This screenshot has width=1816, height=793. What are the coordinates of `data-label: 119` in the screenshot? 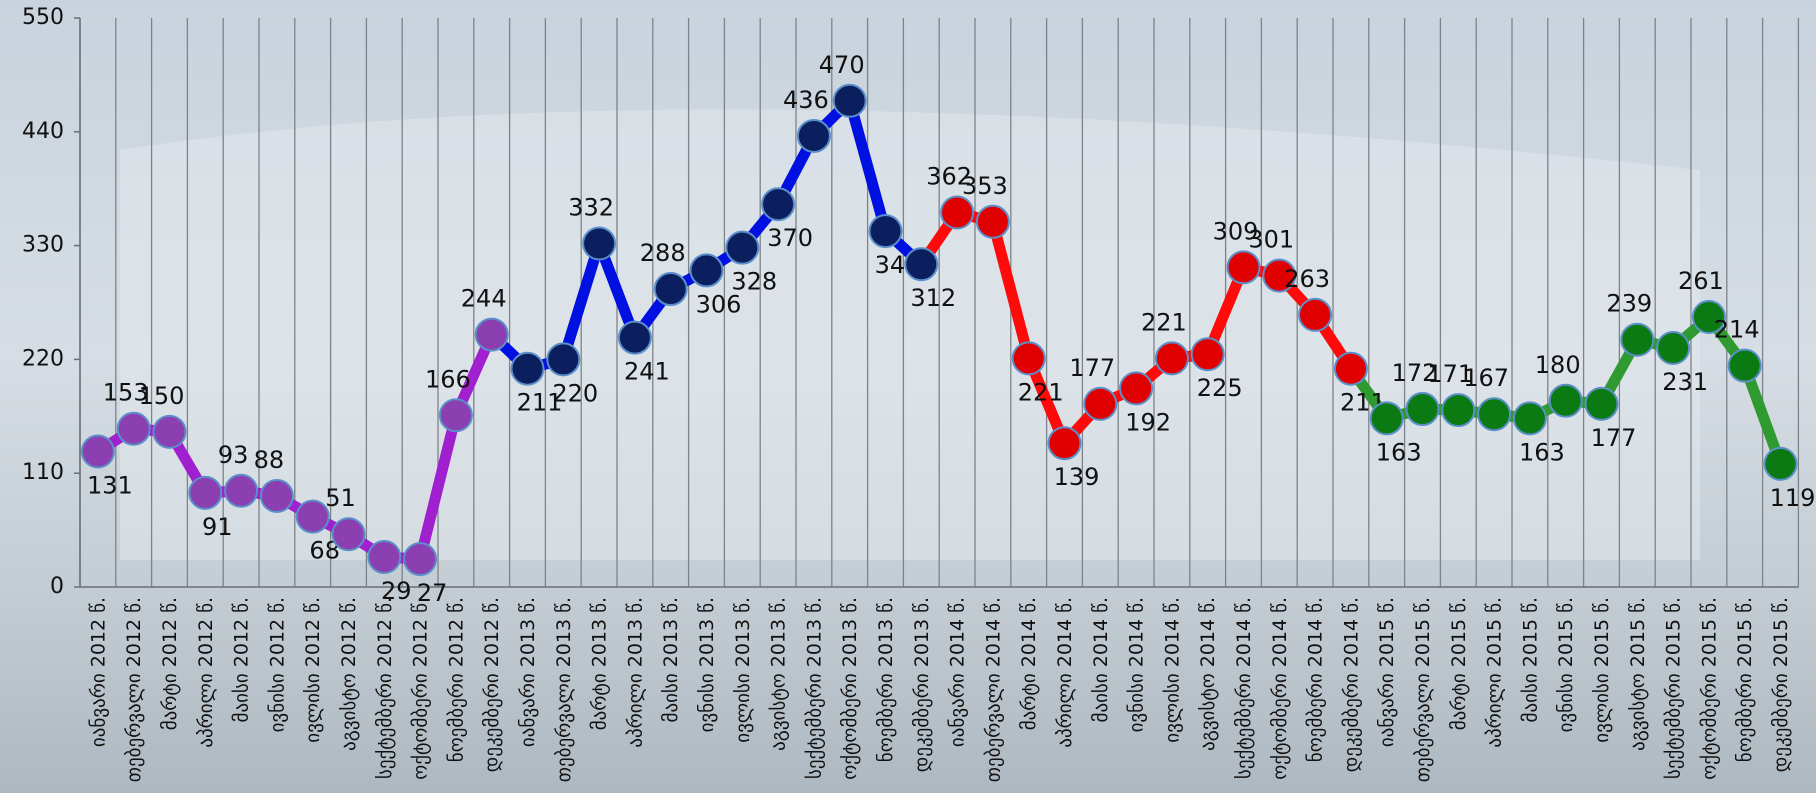 It's located at (1793, 498).